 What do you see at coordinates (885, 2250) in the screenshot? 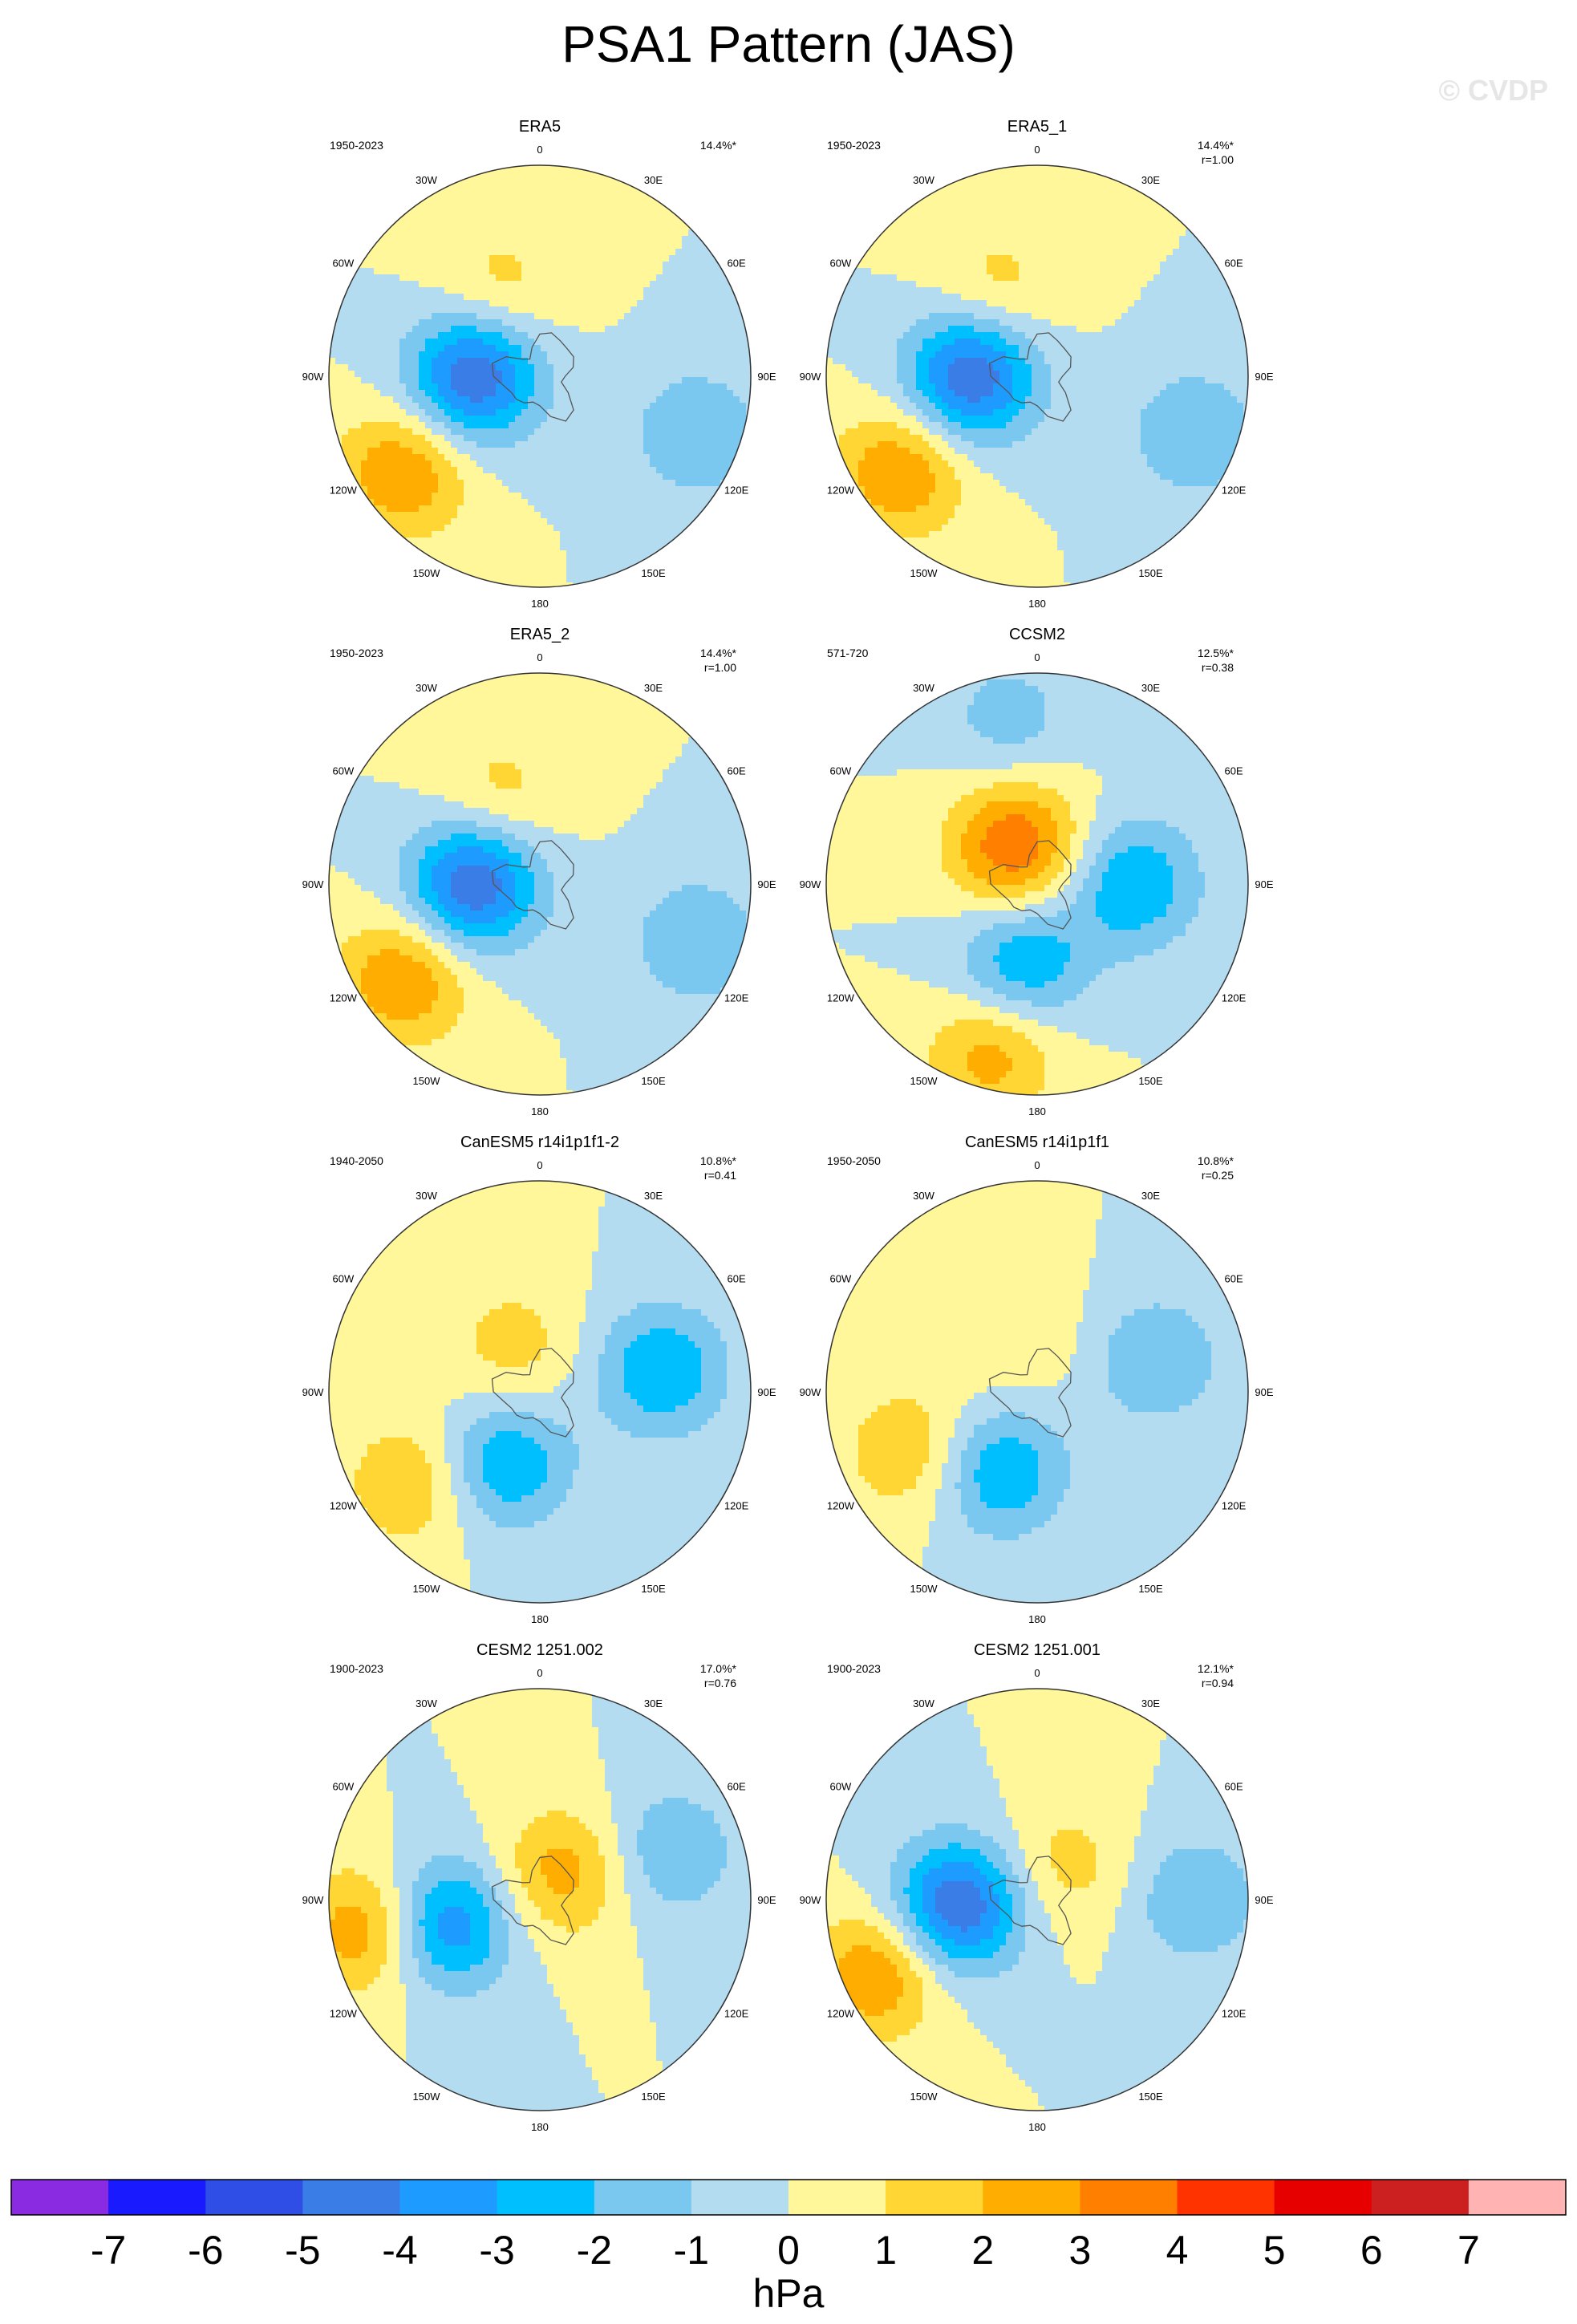
I see `colorbar-tick-label: 1` at bounding box center [885, 2250].